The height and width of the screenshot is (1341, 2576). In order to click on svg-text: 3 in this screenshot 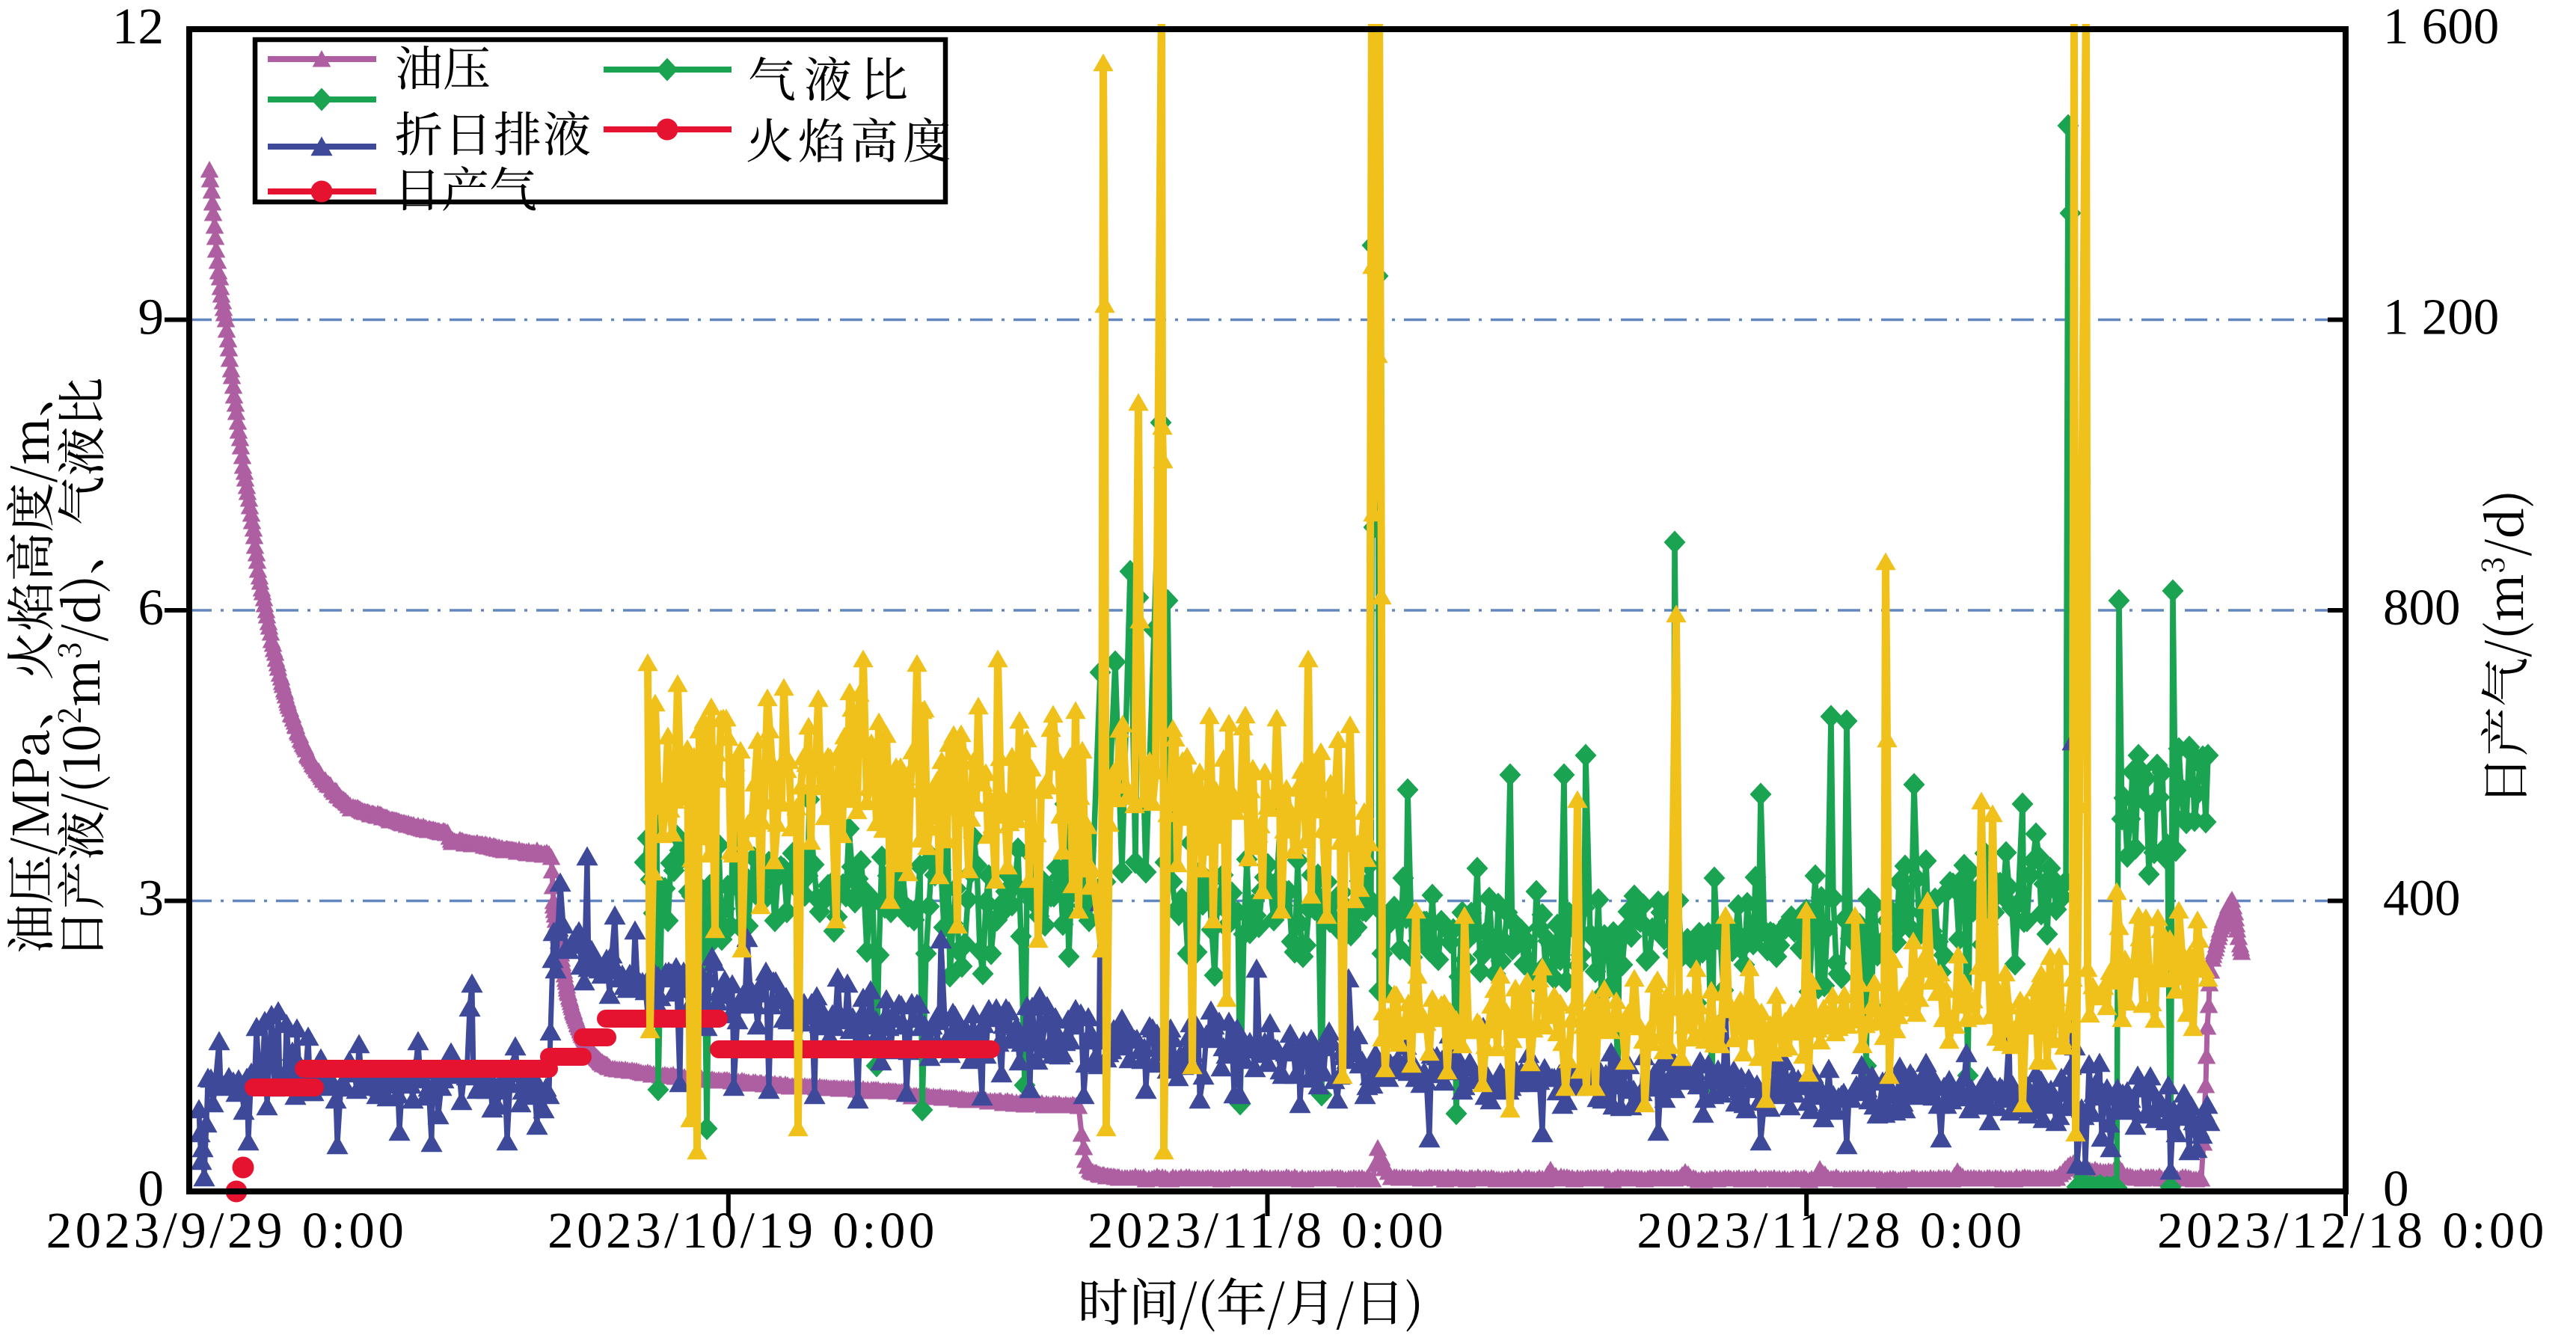, I will do `click(151, 898)`.